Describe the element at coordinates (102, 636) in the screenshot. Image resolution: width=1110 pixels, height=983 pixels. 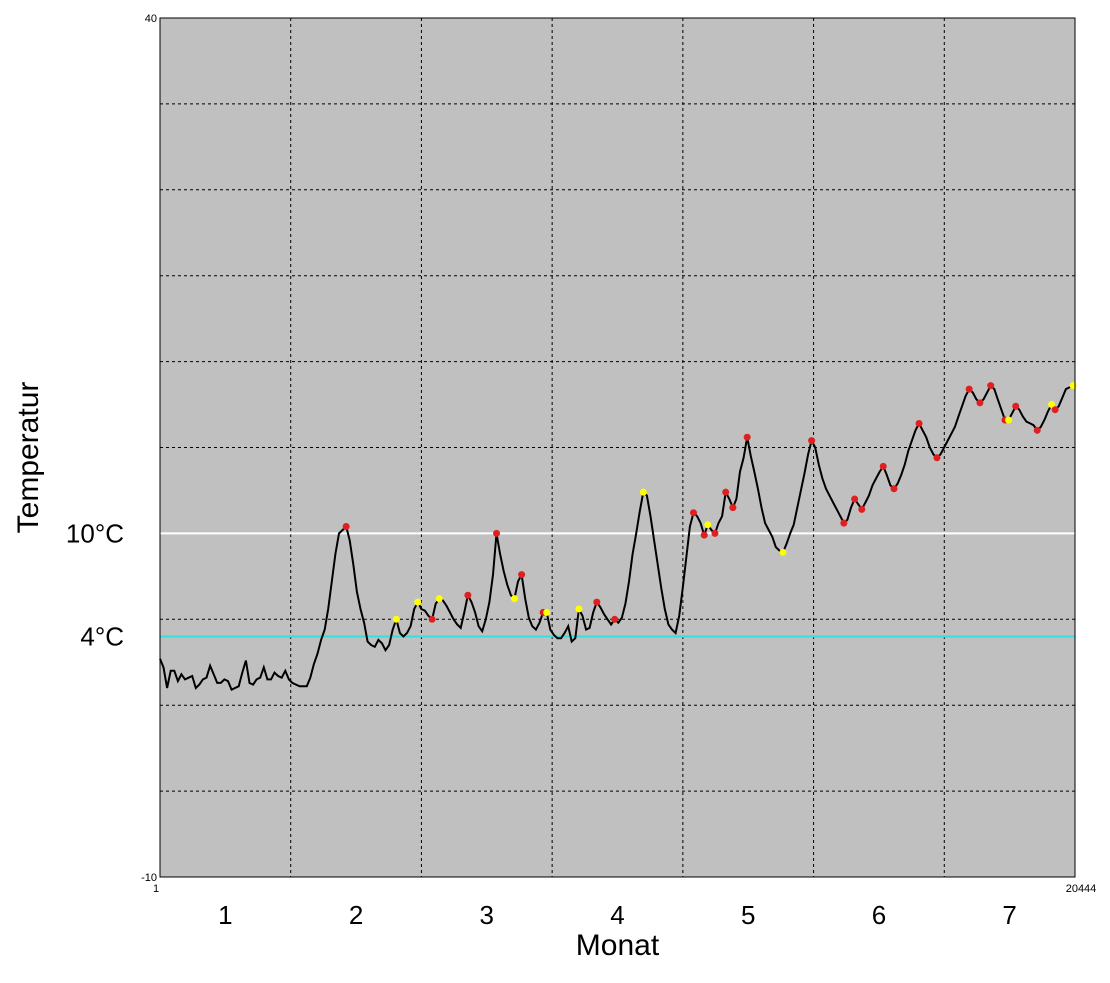
I see `reference-line-label: 4°C` at that location.